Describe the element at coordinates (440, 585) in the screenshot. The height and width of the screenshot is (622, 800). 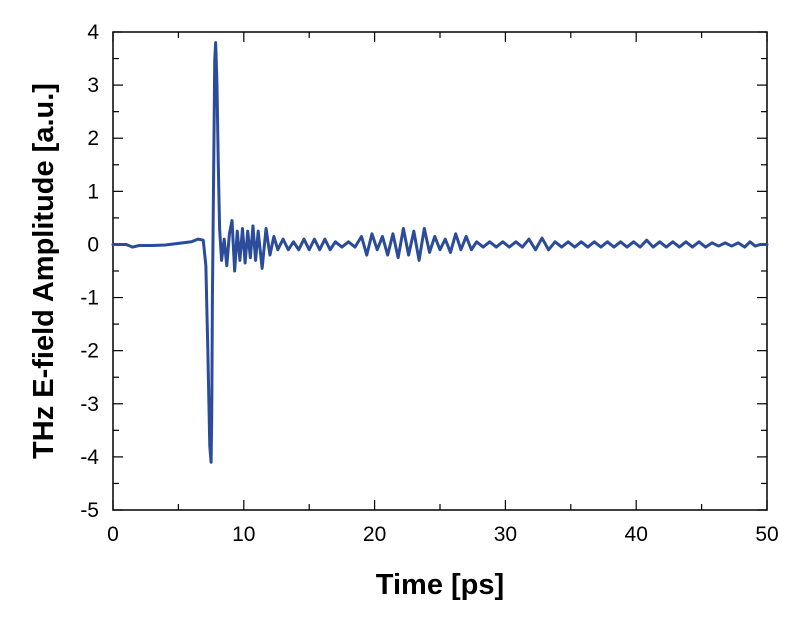
I see `x-axis-title: Time [ps]` at that location.